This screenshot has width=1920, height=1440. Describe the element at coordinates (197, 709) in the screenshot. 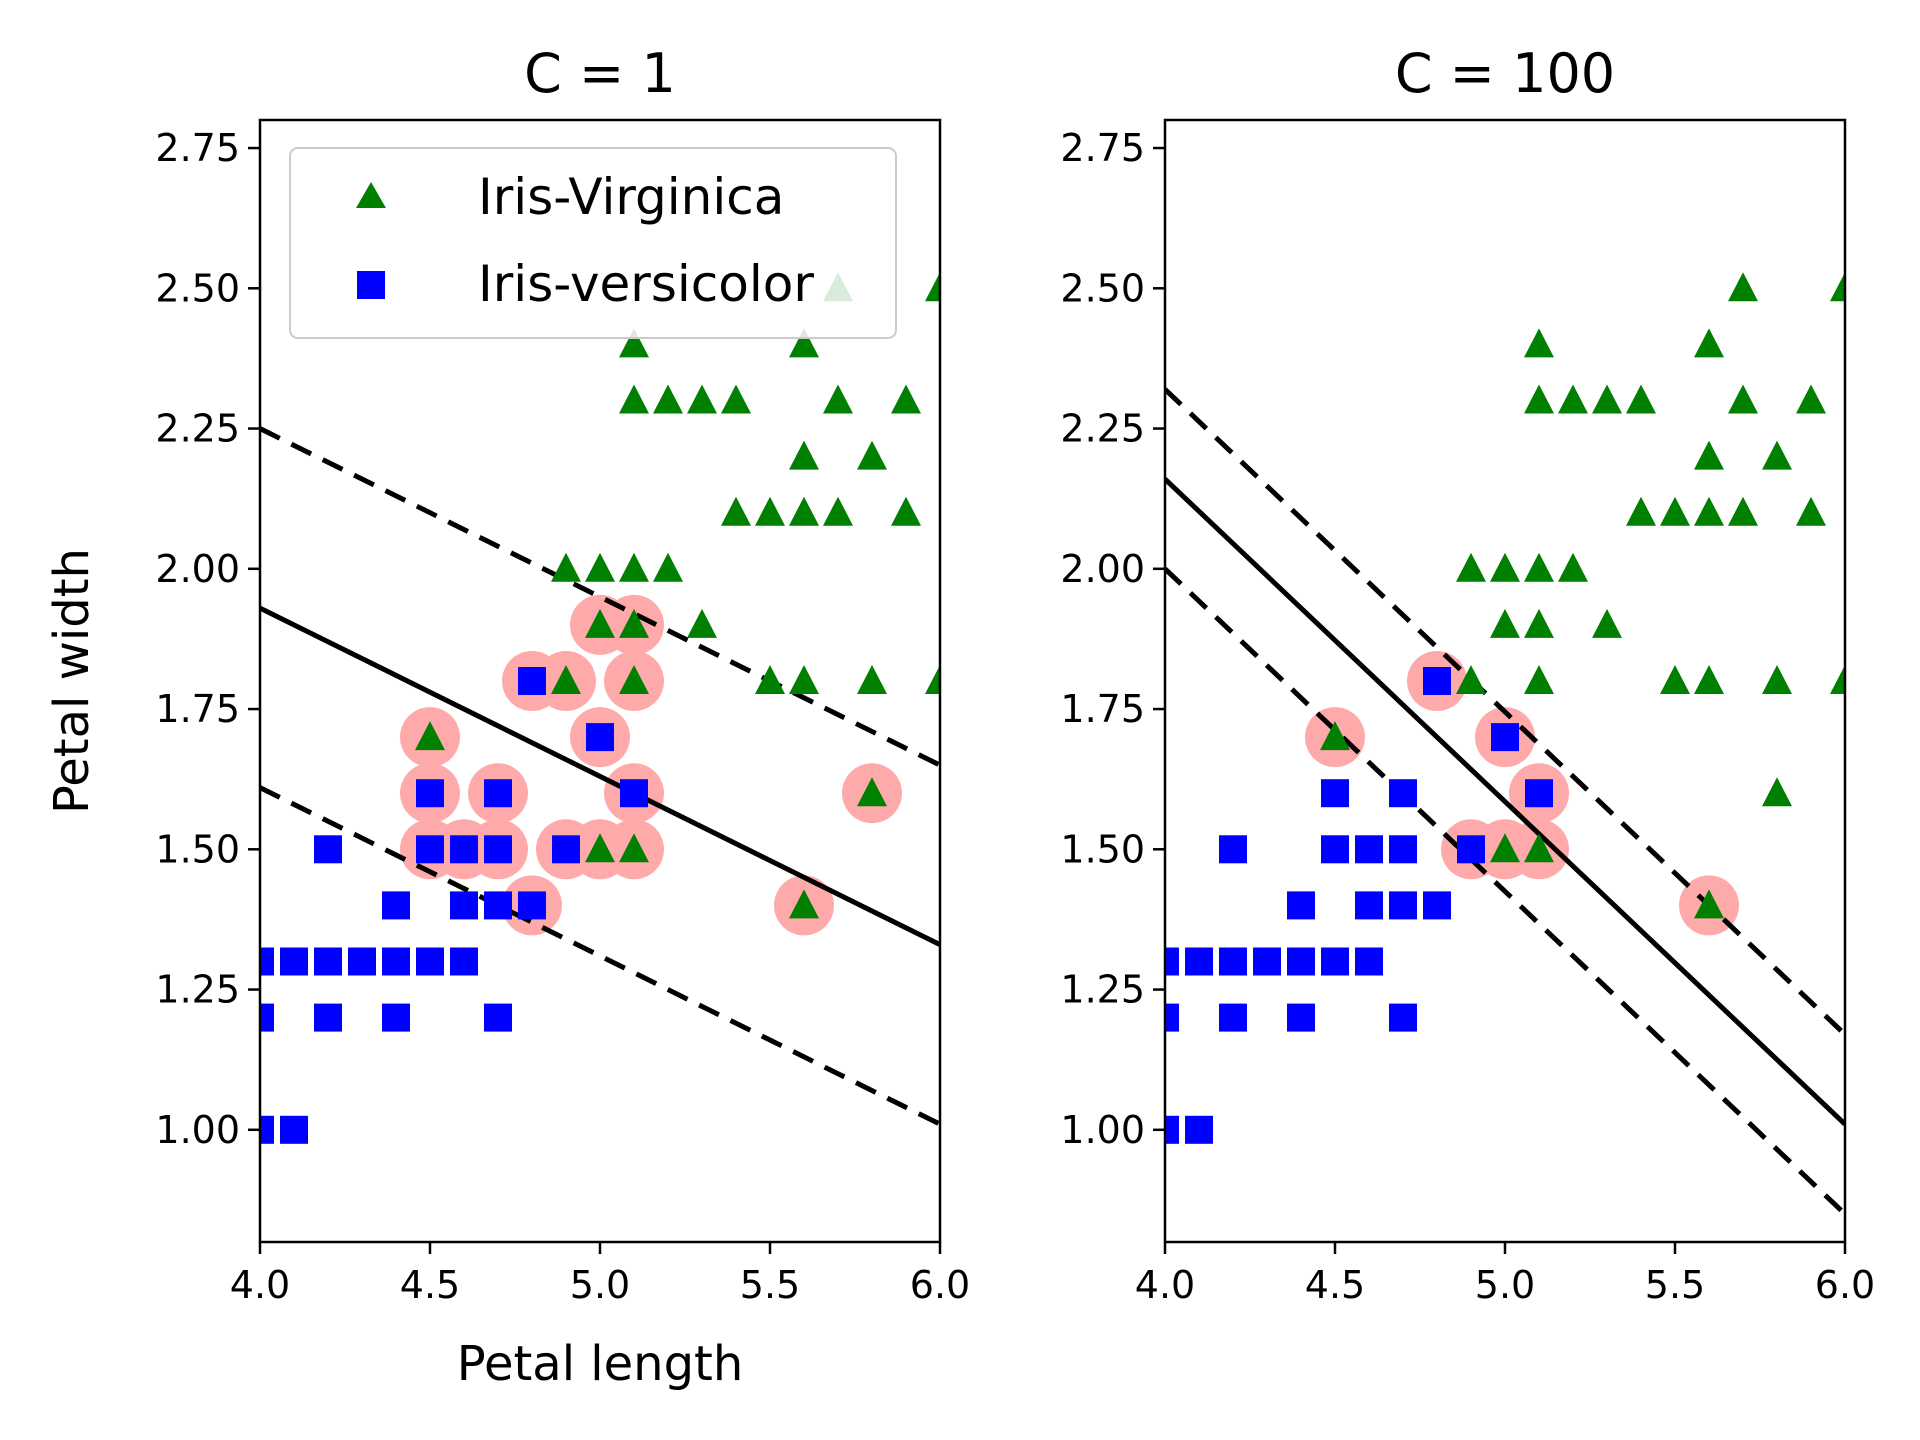

I see `y-tick-label: 1.75` at that location.